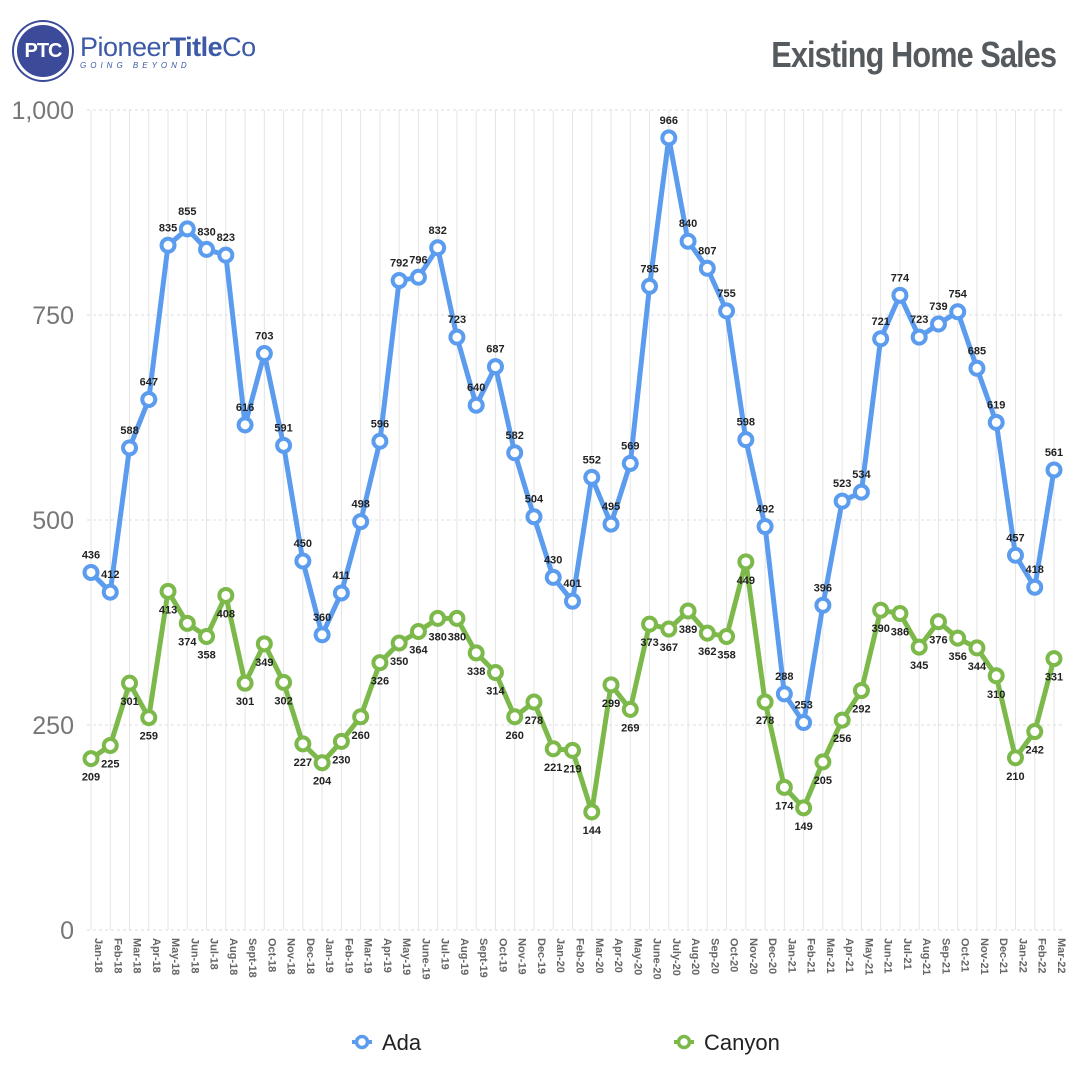 Image resolution: width=1080 pixels, height=1080 pixels. What do you see at coordinates (592, 831) in the screenshot?
I see `data-label: 144` at bounding box center [592, 831].